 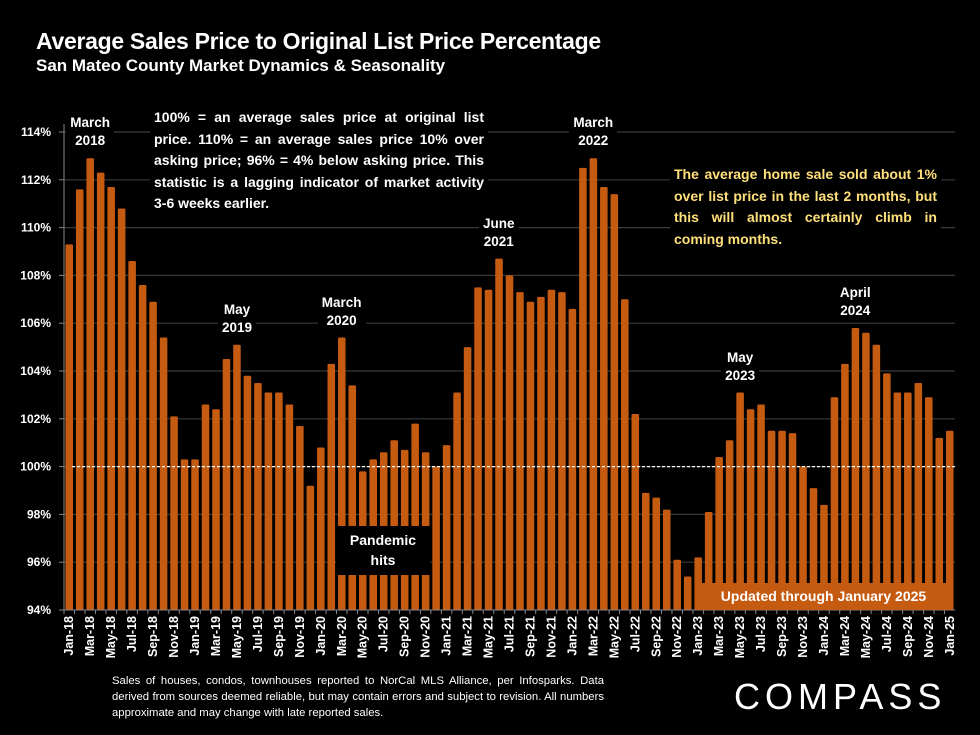 What do you see at coordinates (36, 132) in the screenshot?
I see `y-tick-label: 114%` at bounding box center [36, 132].